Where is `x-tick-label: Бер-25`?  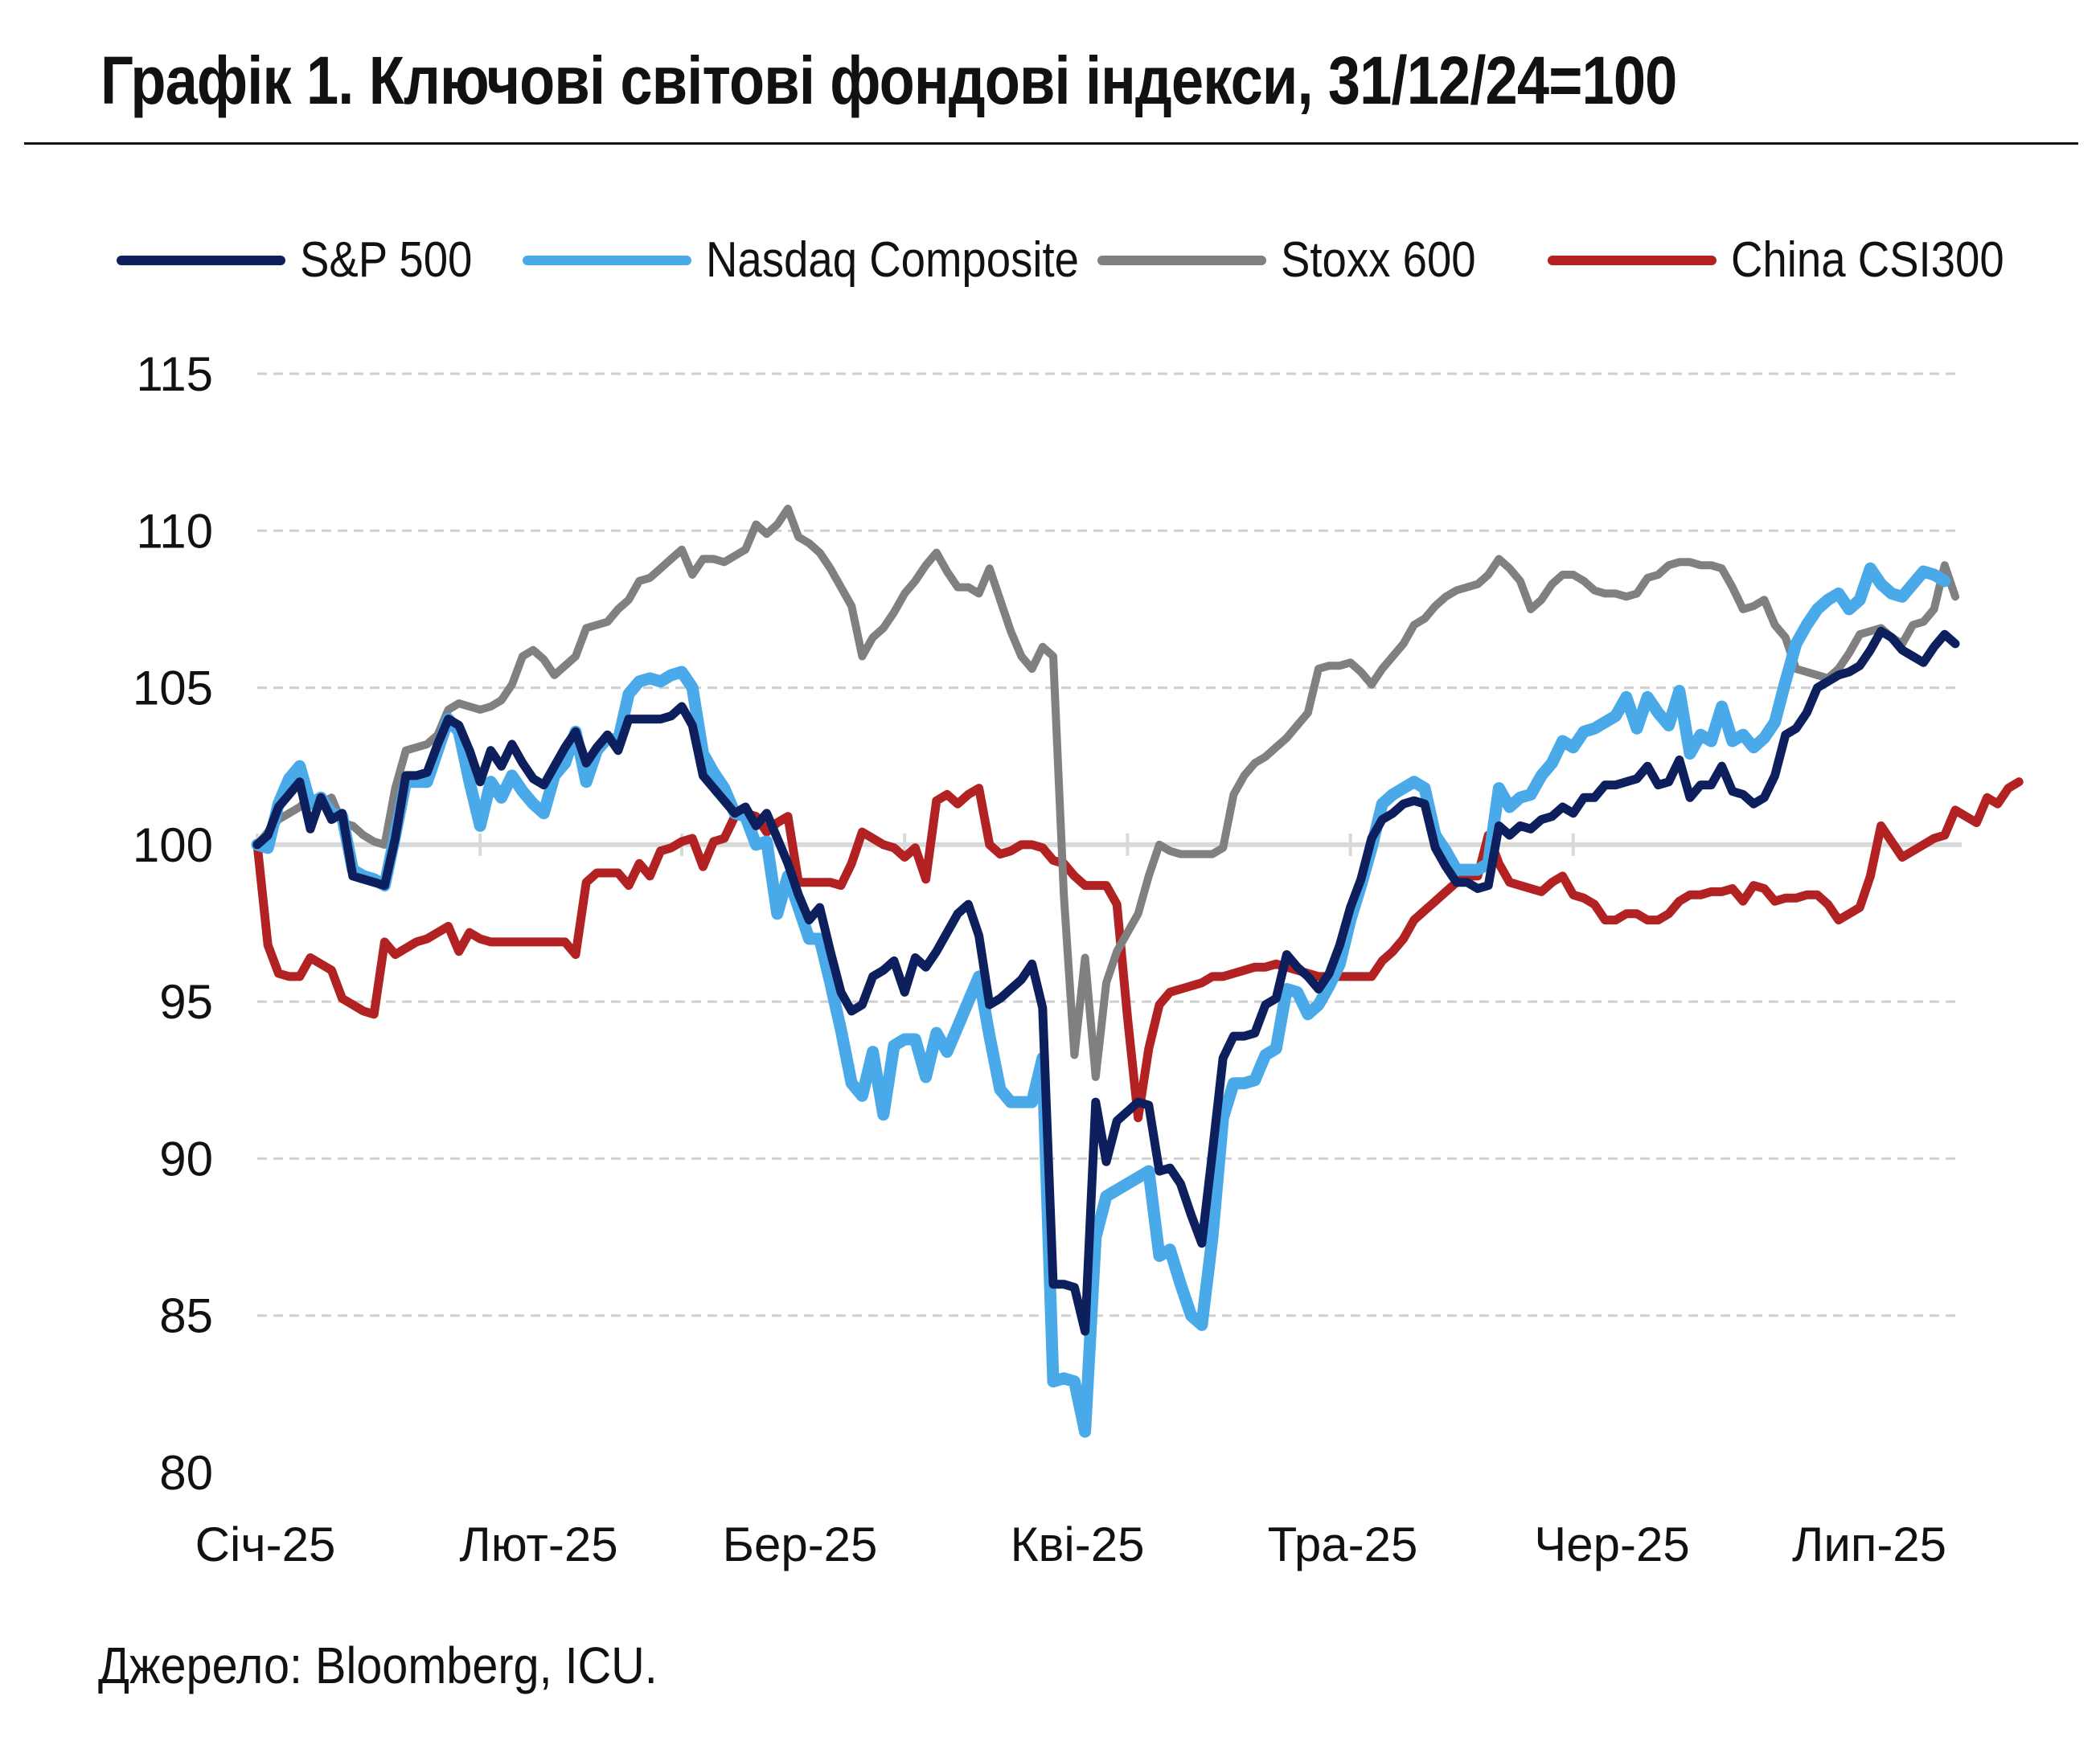
x-tick-label: Бер-25 is located at coordinates (801, 1544).